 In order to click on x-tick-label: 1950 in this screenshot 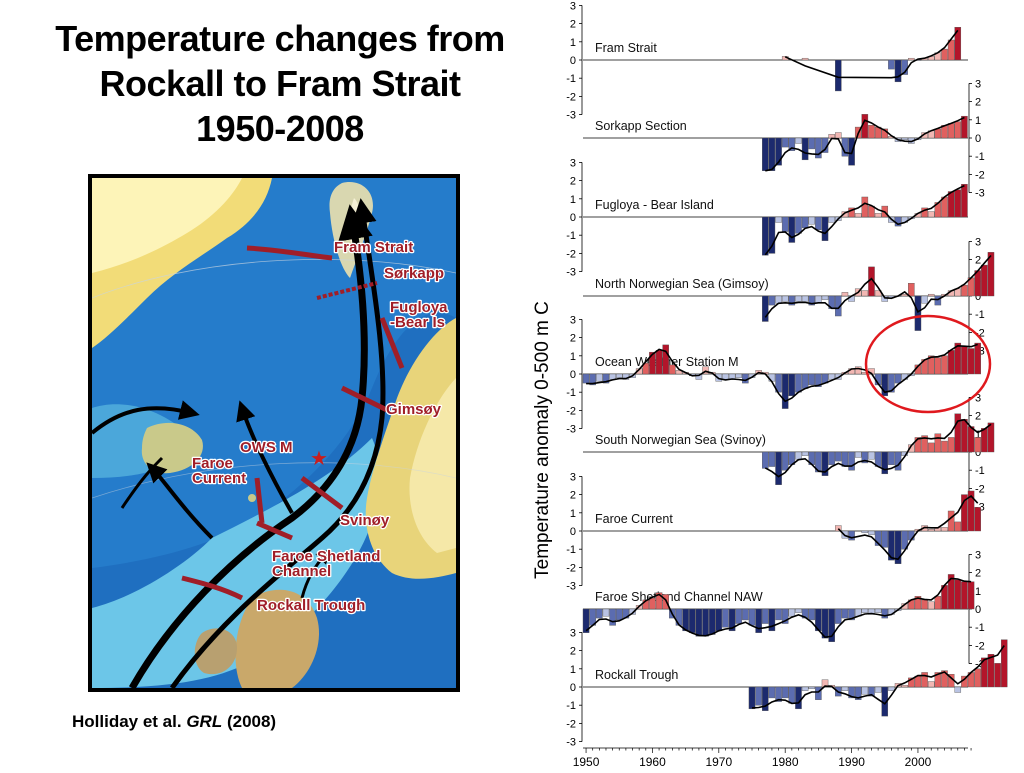, I will do `click(586, 761)`.